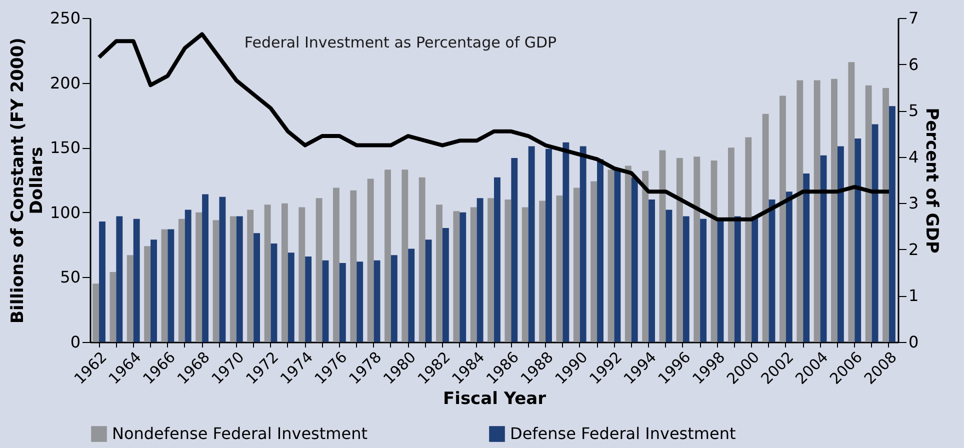 Image resolution: width=964 pixels, height=448 pixels. What do you see at coordinates (932, 181) in the screenshot?
I see `y2-axis-title: Percent of GDP` at bounding box center [932, 181].